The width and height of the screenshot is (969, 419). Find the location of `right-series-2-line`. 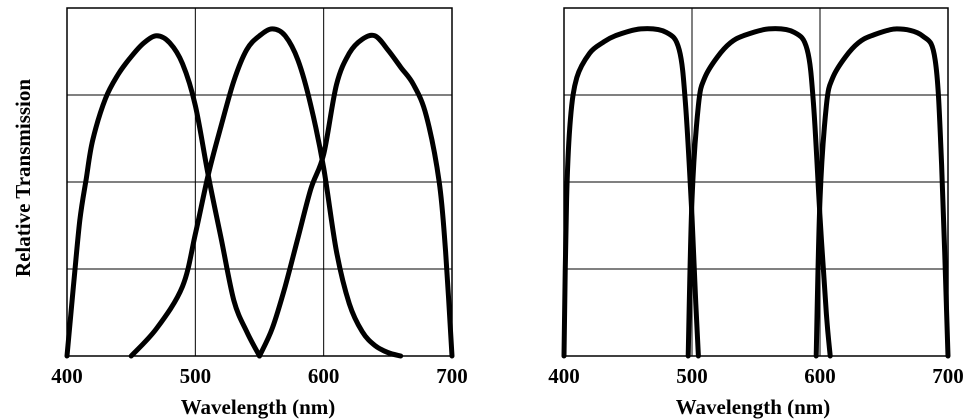

right-series-2-line is located at coordinates (759, 192).